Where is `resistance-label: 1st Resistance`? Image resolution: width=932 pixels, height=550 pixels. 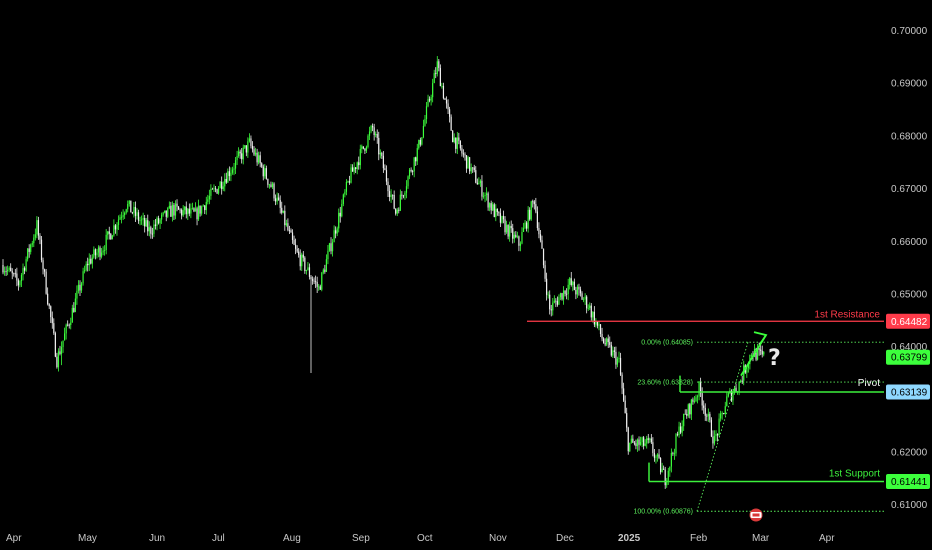
resistance-label: 1st Resistance is located at coordinates (847, 314).